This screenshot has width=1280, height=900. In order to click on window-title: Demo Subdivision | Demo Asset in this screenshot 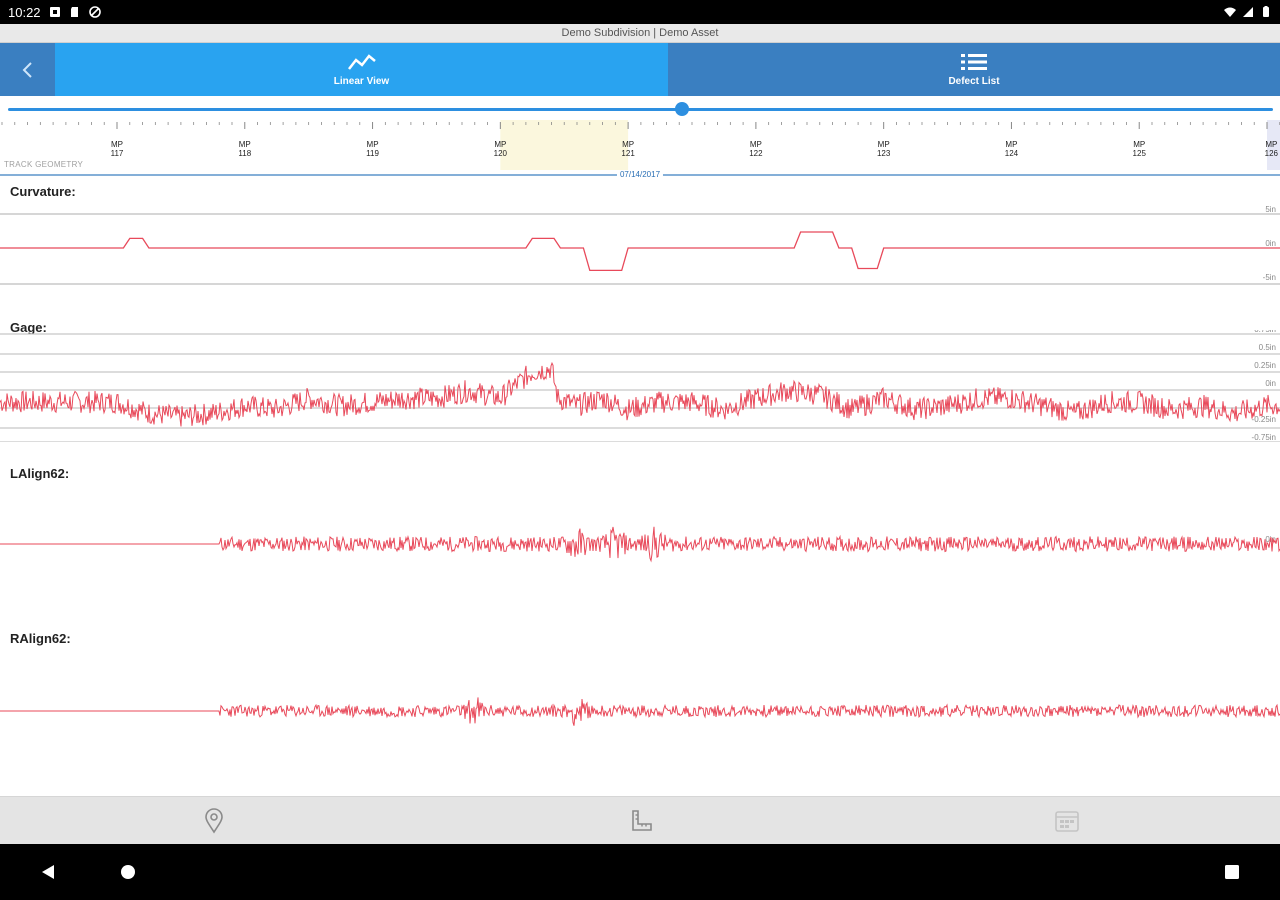, I will do `click(640, 33)`.